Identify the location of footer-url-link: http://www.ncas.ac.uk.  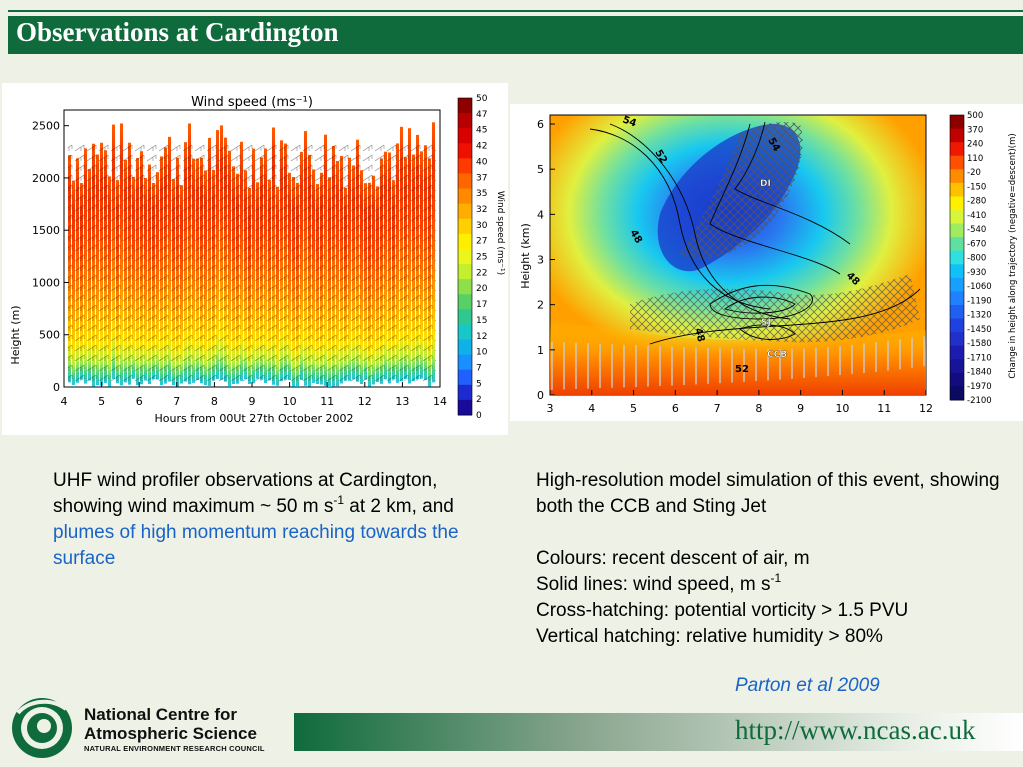
(855, 730).